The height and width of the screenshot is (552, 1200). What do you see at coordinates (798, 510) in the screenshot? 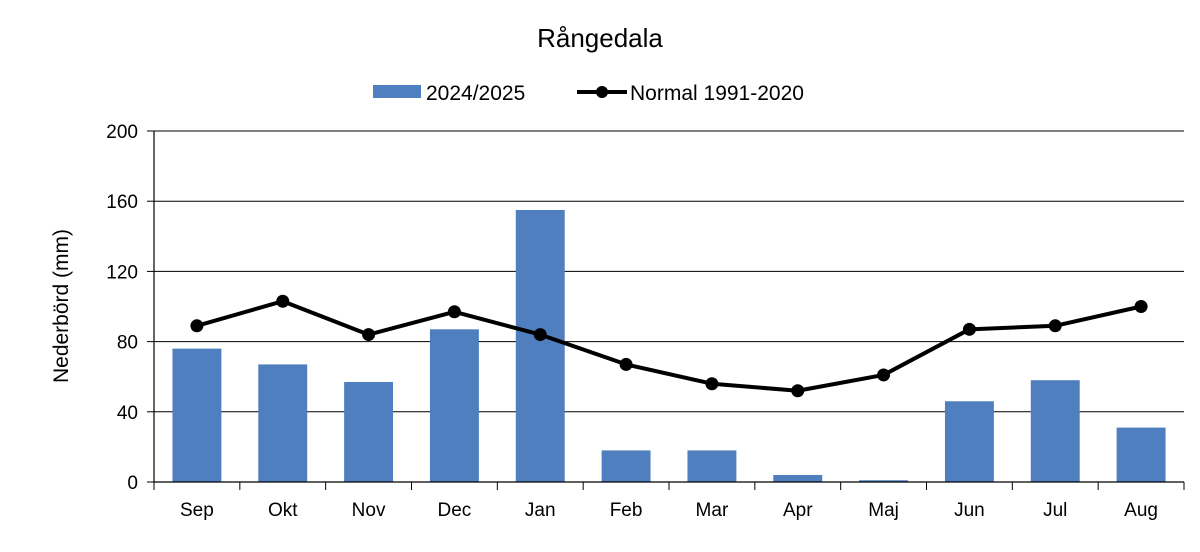
I see `x-tick-label: Apr` at bounding box center [798, 510].